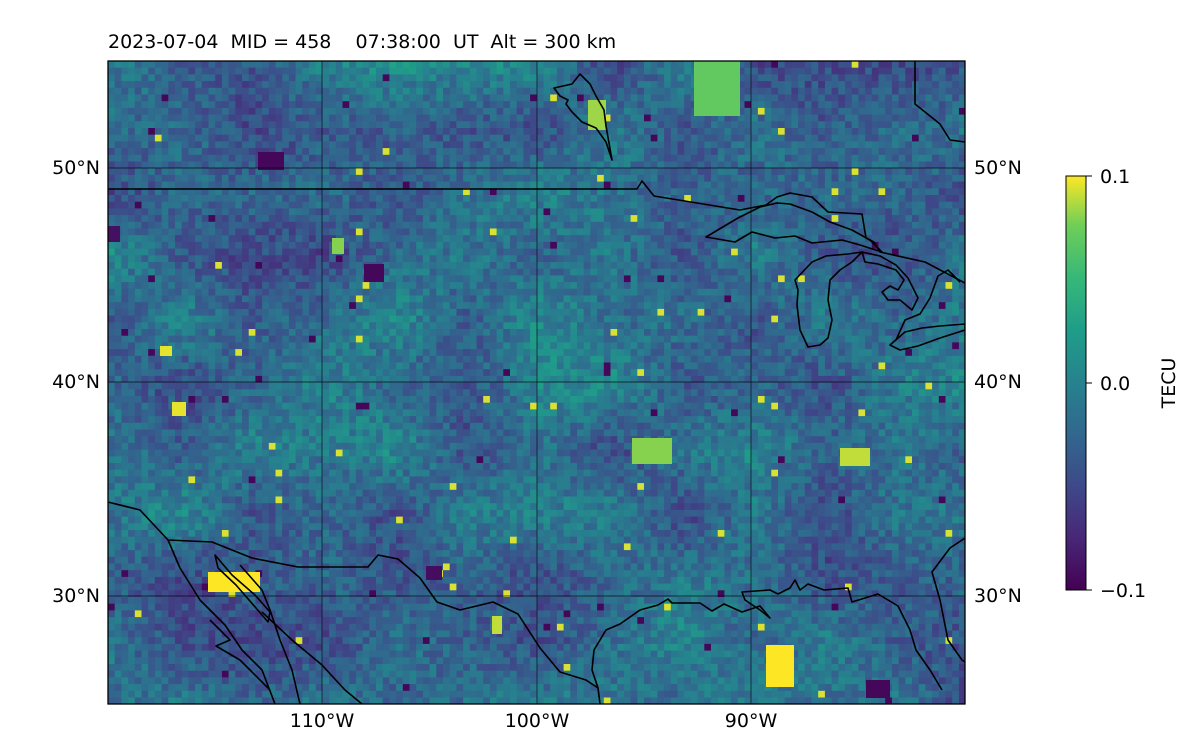 This screenshot has width=1200, height=750. Describe the element at coordinates (537, 721) in the screenshot. I see `lon-label-100w: 100°W` at that location.